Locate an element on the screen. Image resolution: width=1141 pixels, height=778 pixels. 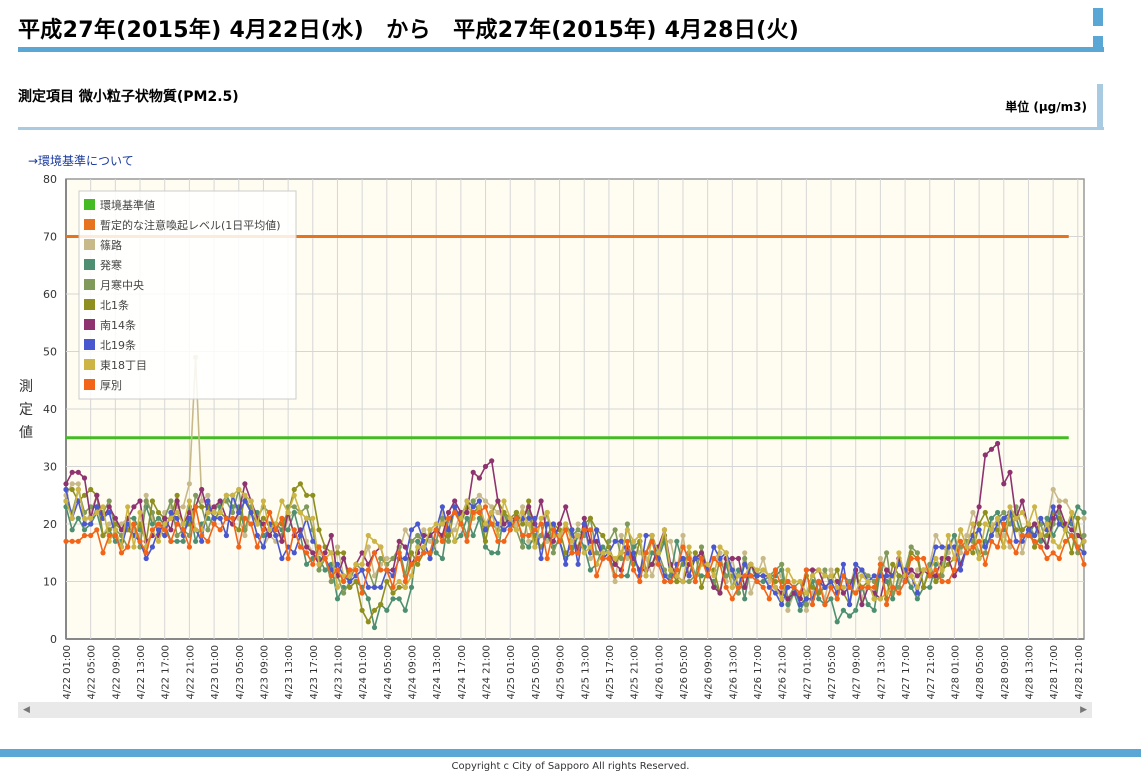
y-tick-label: 10 is located at coordinates (50, 582).